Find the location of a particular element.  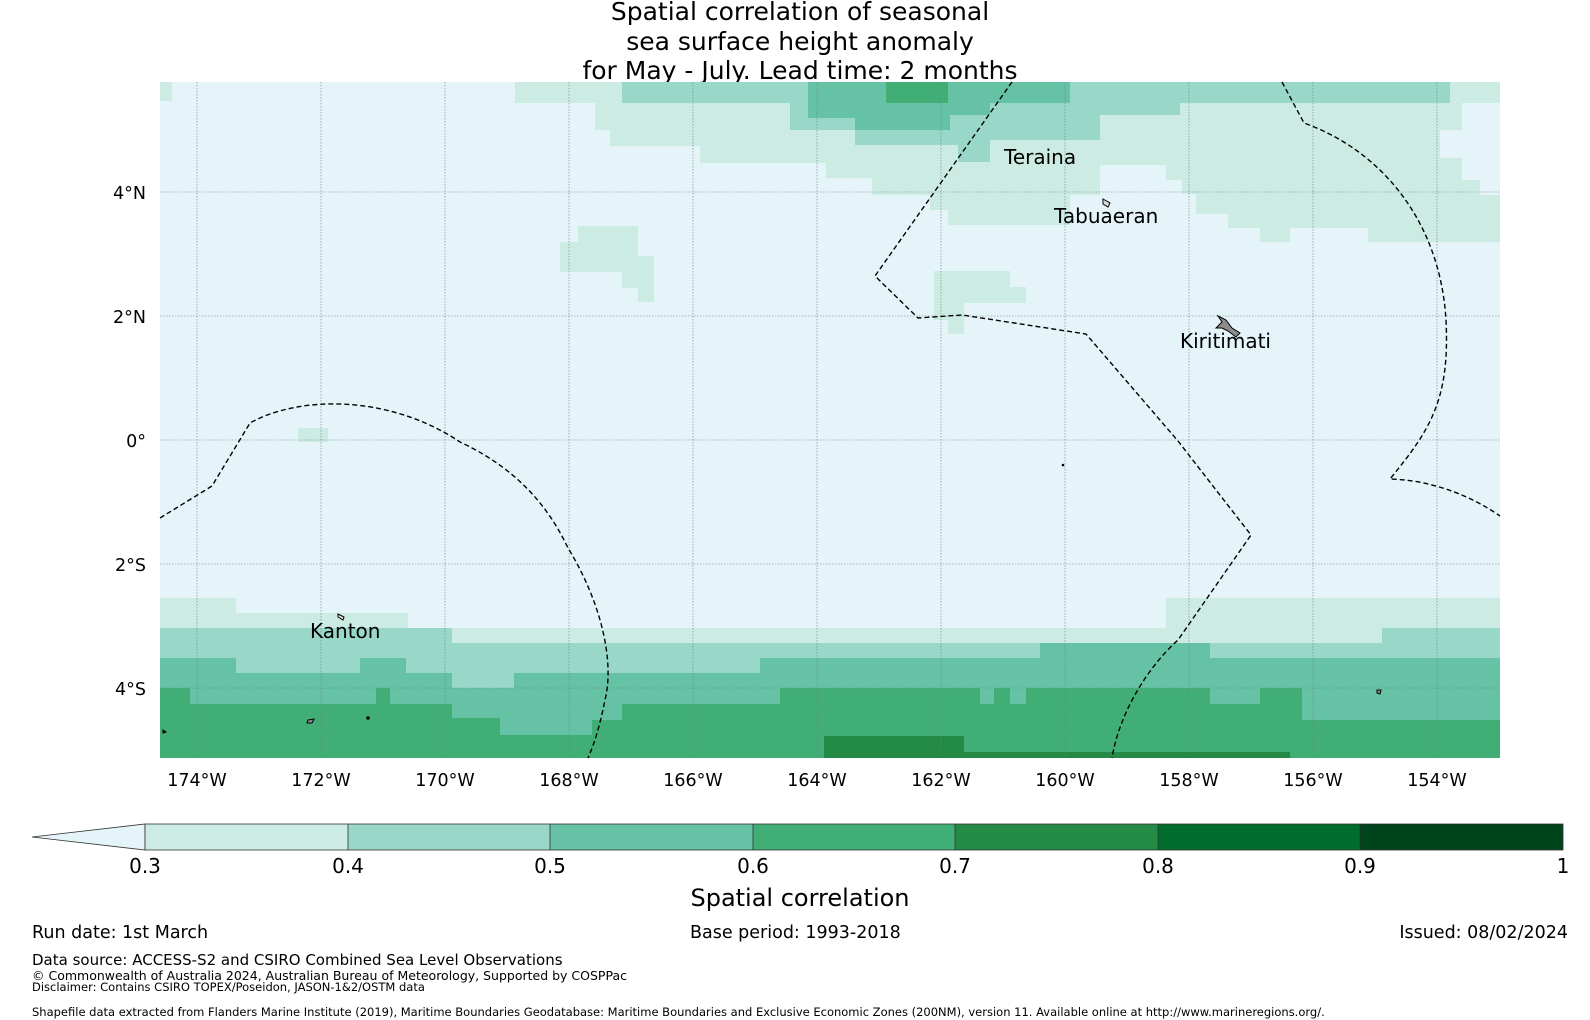

colorbar-dividers is located at coordinates (854, 837).